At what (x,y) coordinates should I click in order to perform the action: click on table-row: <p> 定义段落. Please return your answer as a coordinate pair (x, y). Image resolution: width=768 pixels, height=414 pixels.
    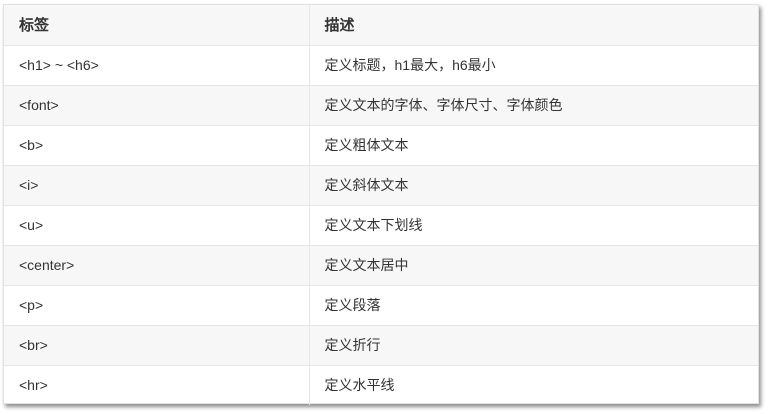
    Looking at the image, I should click on (381, 305).